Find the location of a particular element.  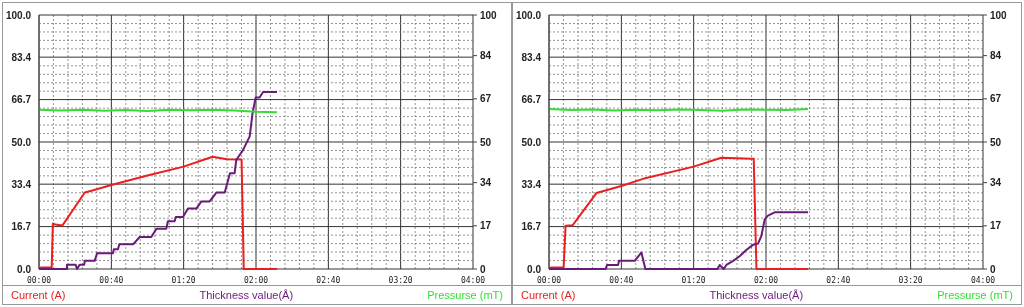

series-label: Thickness value(Å) is located at coordinates (756, 295).